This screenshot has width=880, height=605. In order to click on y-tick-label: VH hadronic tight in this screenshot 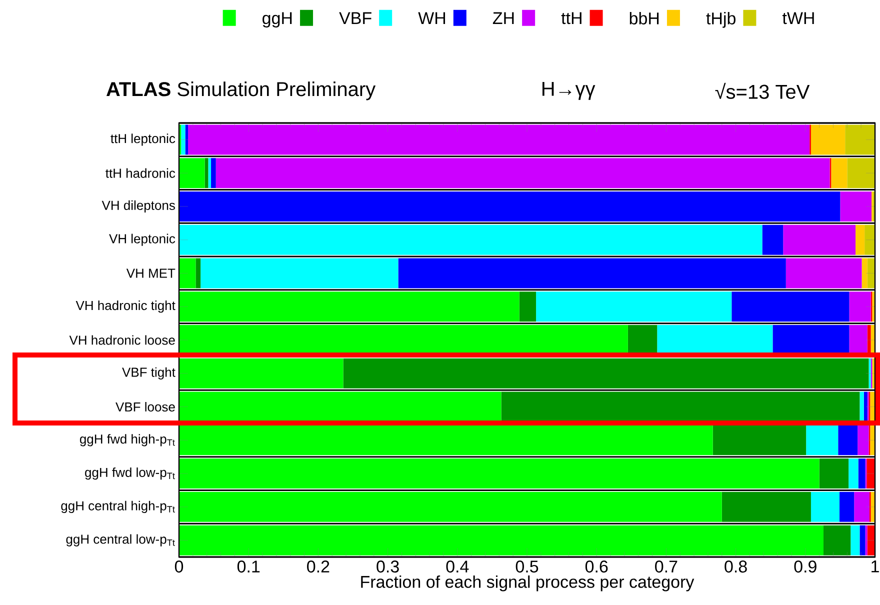, I will do `click(126, 306)`.